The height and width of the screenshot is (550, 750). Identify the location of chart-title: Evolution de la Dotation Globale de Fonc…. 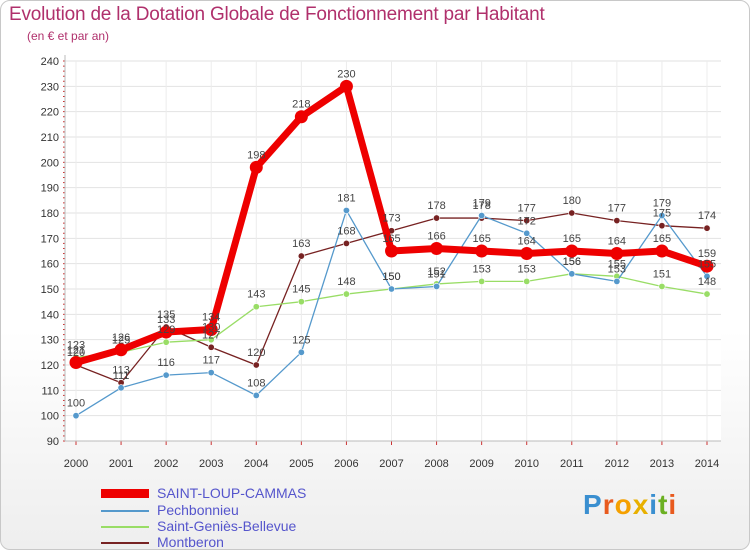
(277, 14).